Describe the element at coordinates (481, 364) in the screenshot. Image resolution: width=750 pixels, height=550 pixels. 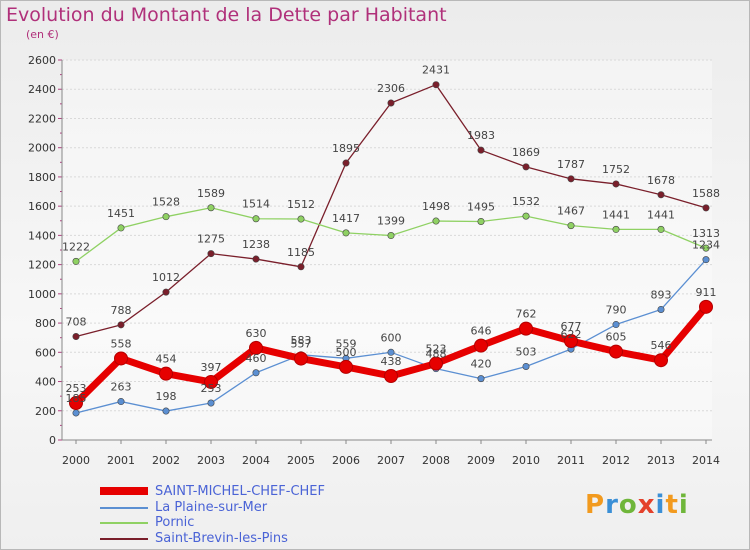
I see `data-label: 420` at that location.